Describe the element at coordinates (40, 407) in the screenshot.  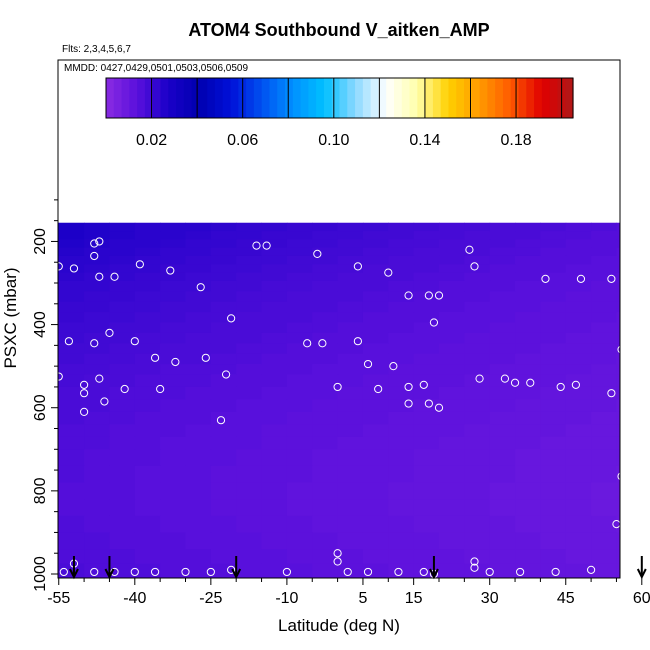
I see `y-tick-label: 600` at that location.